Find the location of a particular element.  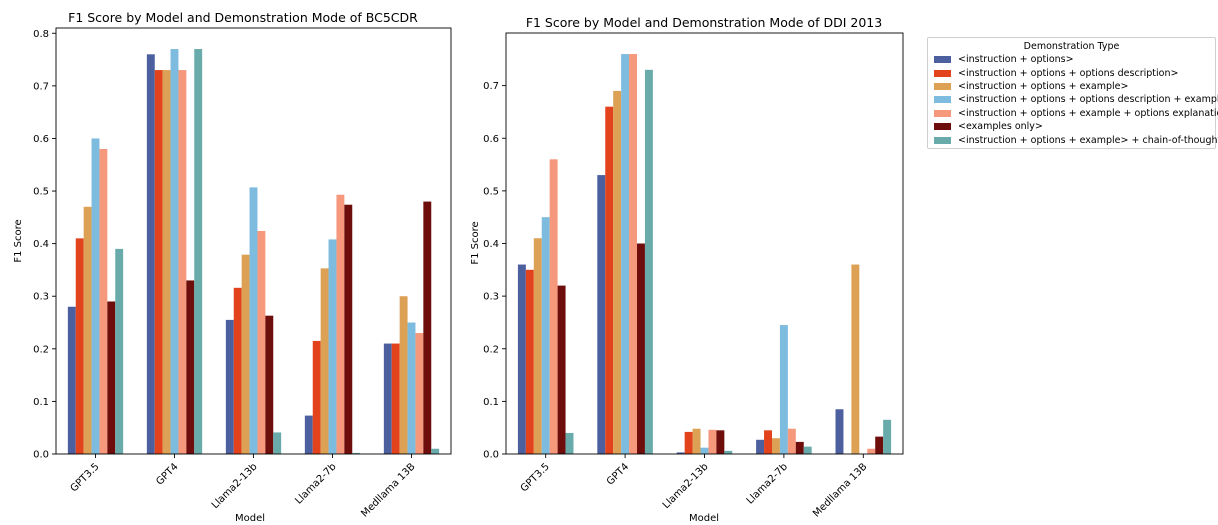

y-tick-label: 0.0 is located at coordinates (41, 455).